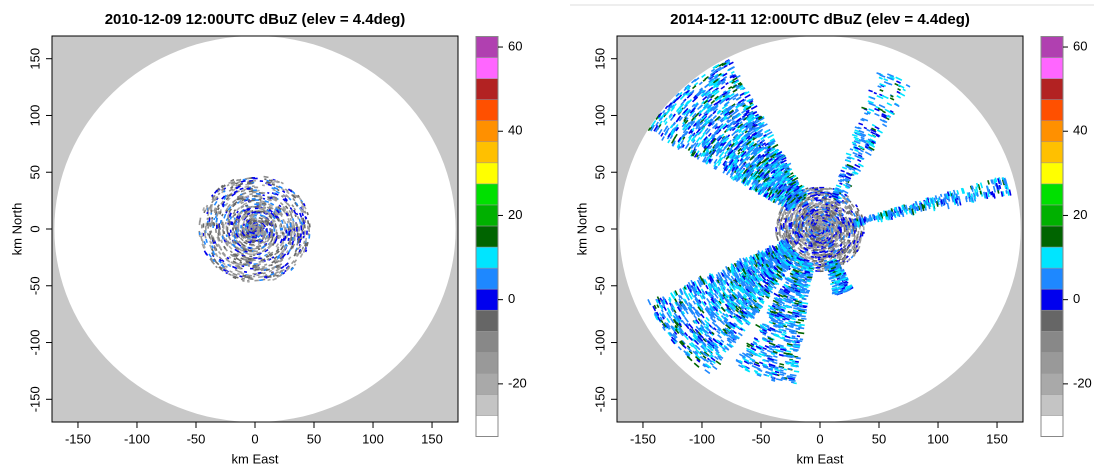 This screenshot has height=469, width=1094. What do you see at coordinates (432, 438) in the screenshot?
I see `x-tick-label: 150` at bounding box center [432, 438].